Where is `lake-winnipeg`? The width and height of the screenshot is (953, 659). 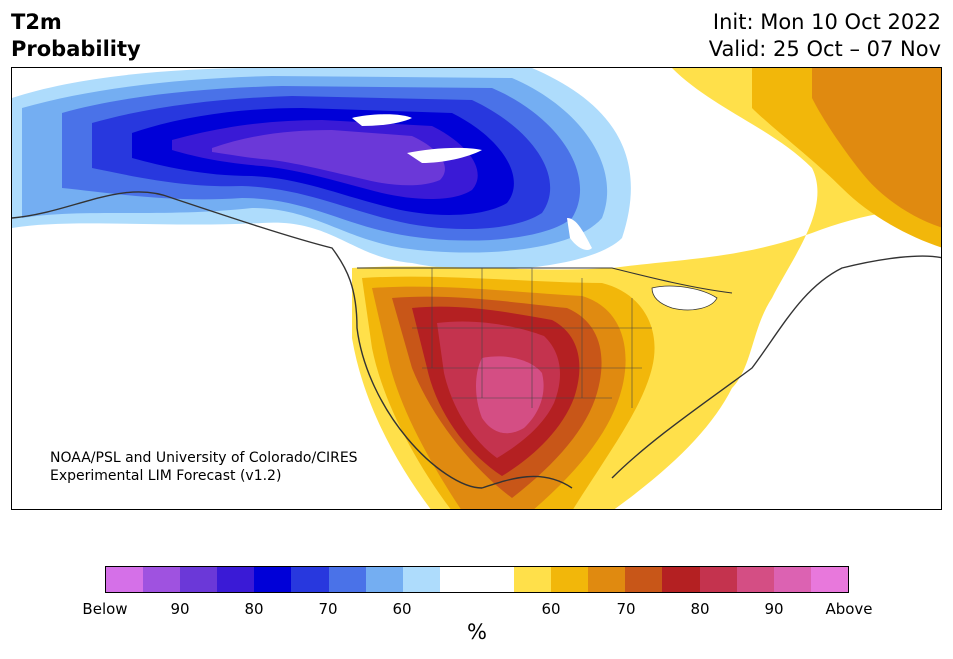
lake-winnipeg is located at coordinates (579, 234).